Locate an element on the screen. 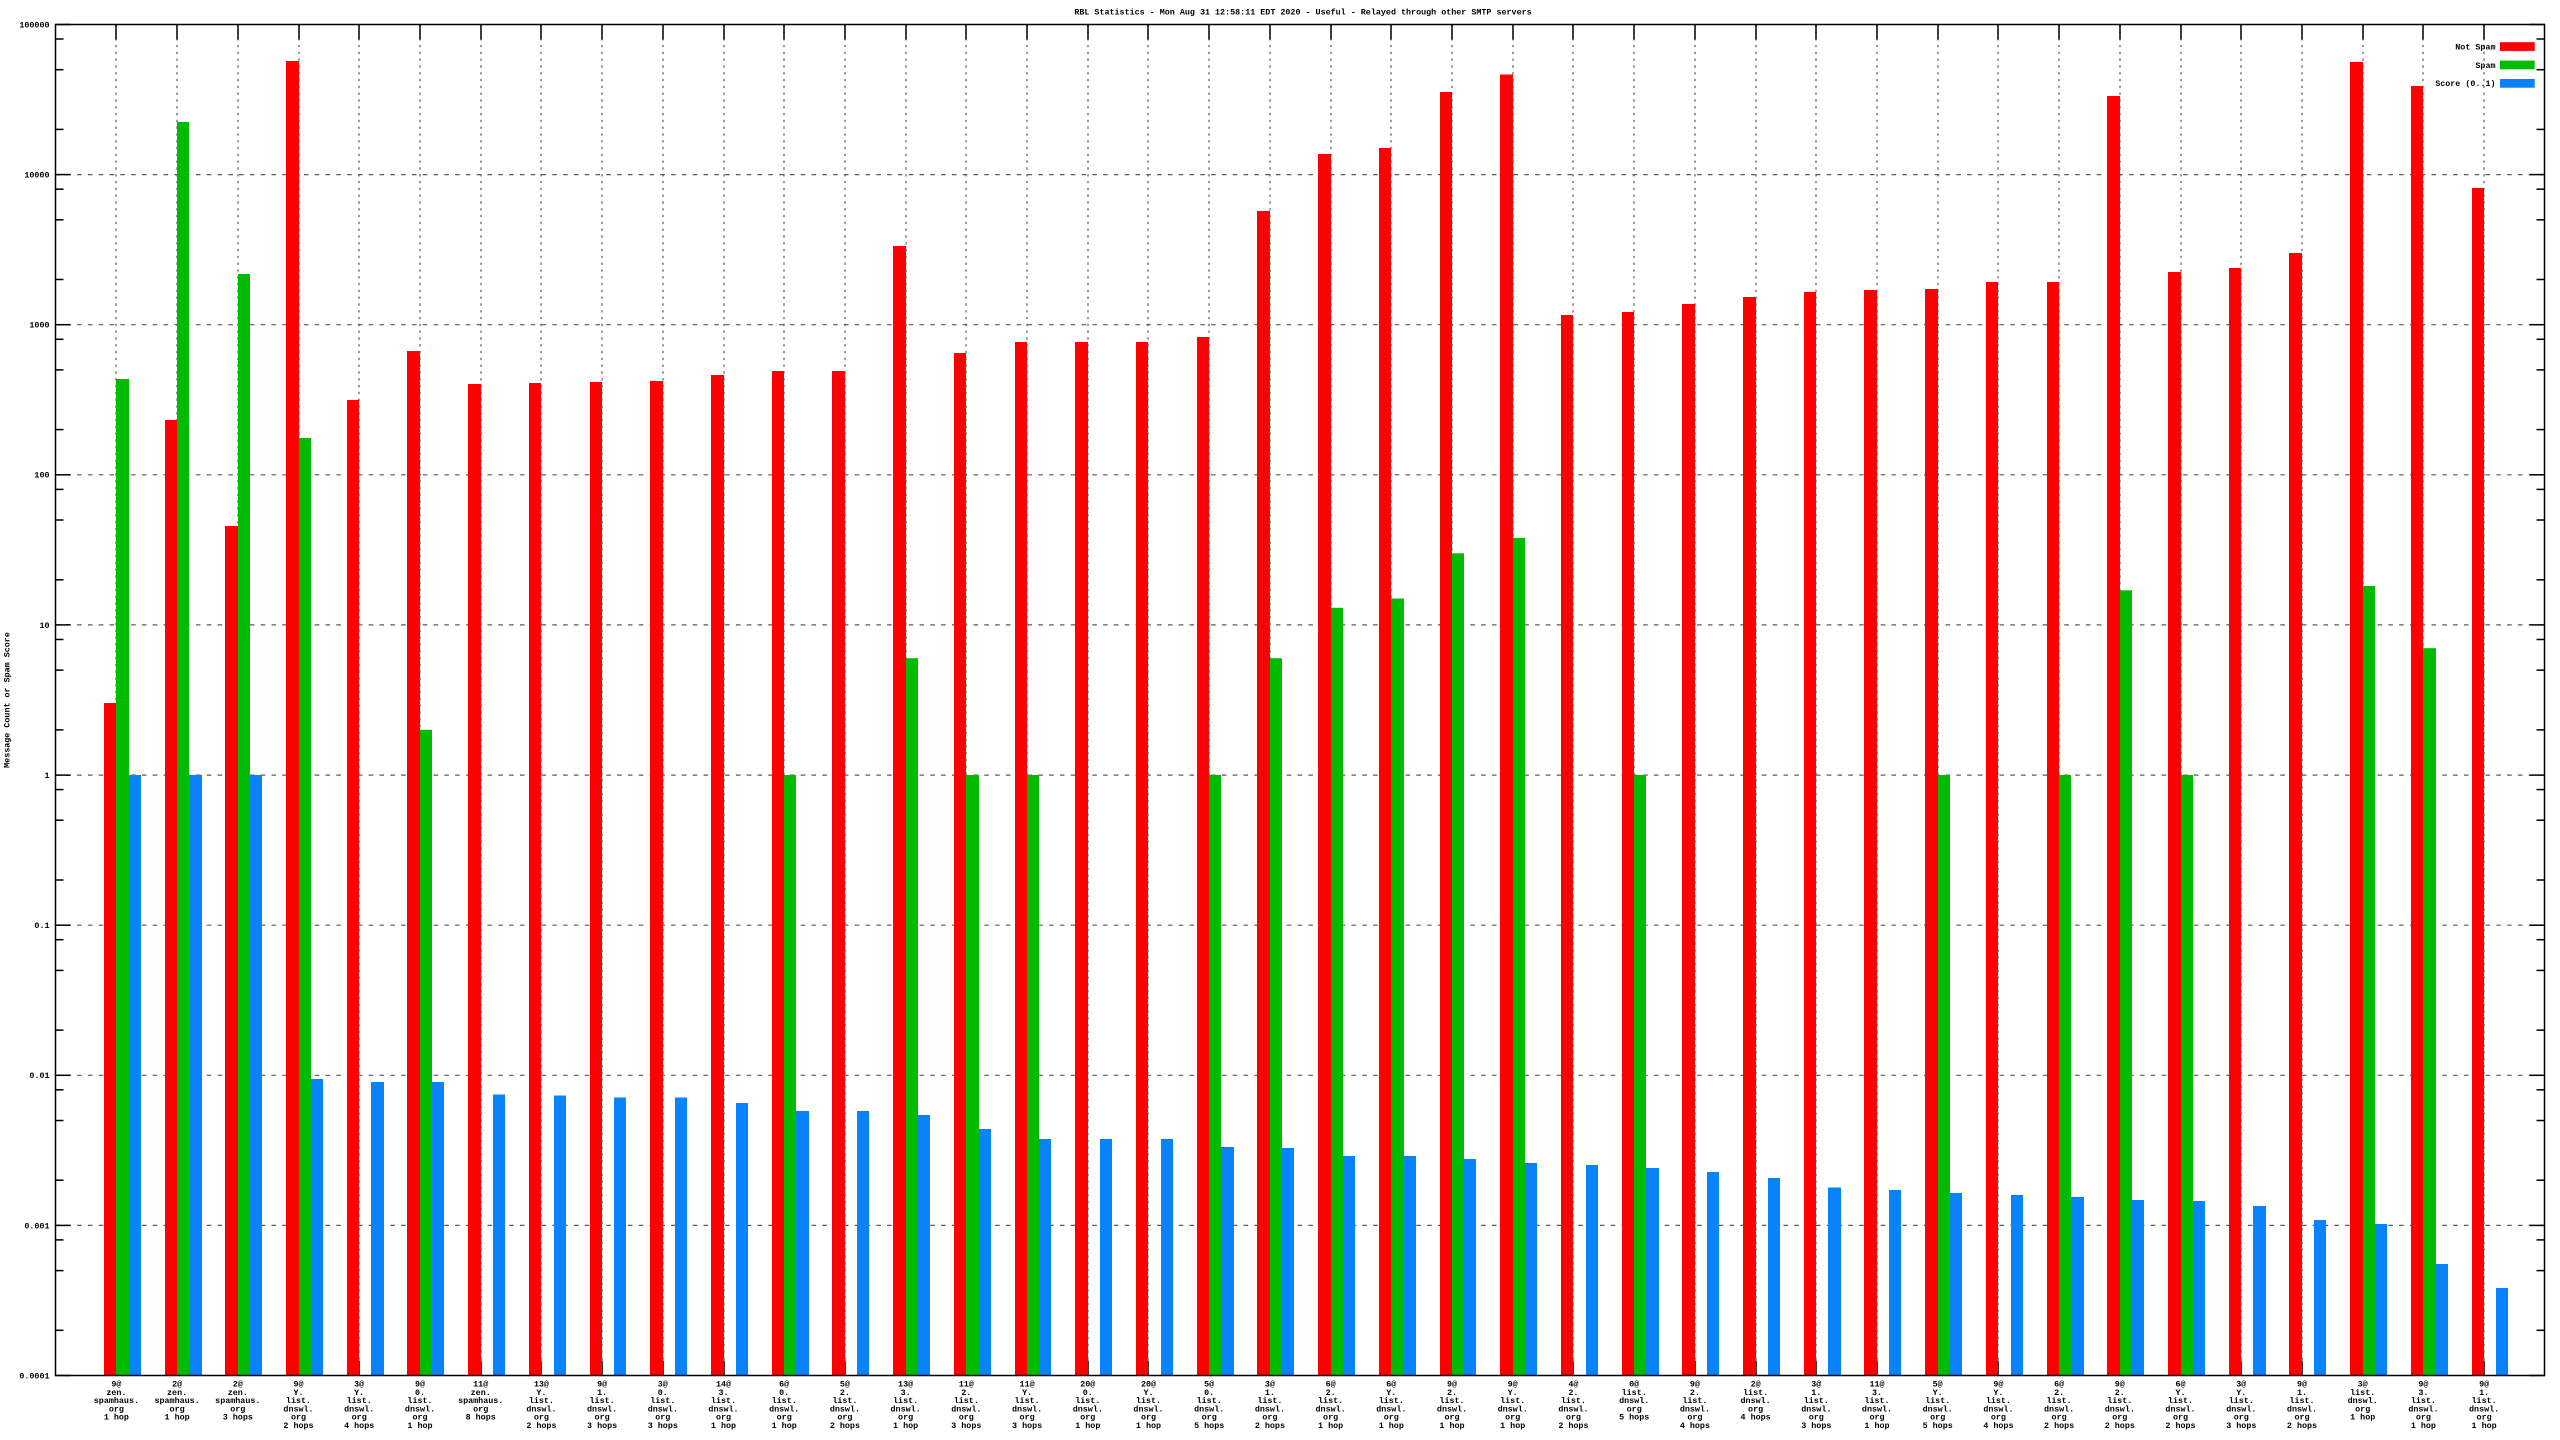 The height and width of the screenshot is (1440, 2560). svg-text: Score (0..1) is located at coordinates (2465, 84).